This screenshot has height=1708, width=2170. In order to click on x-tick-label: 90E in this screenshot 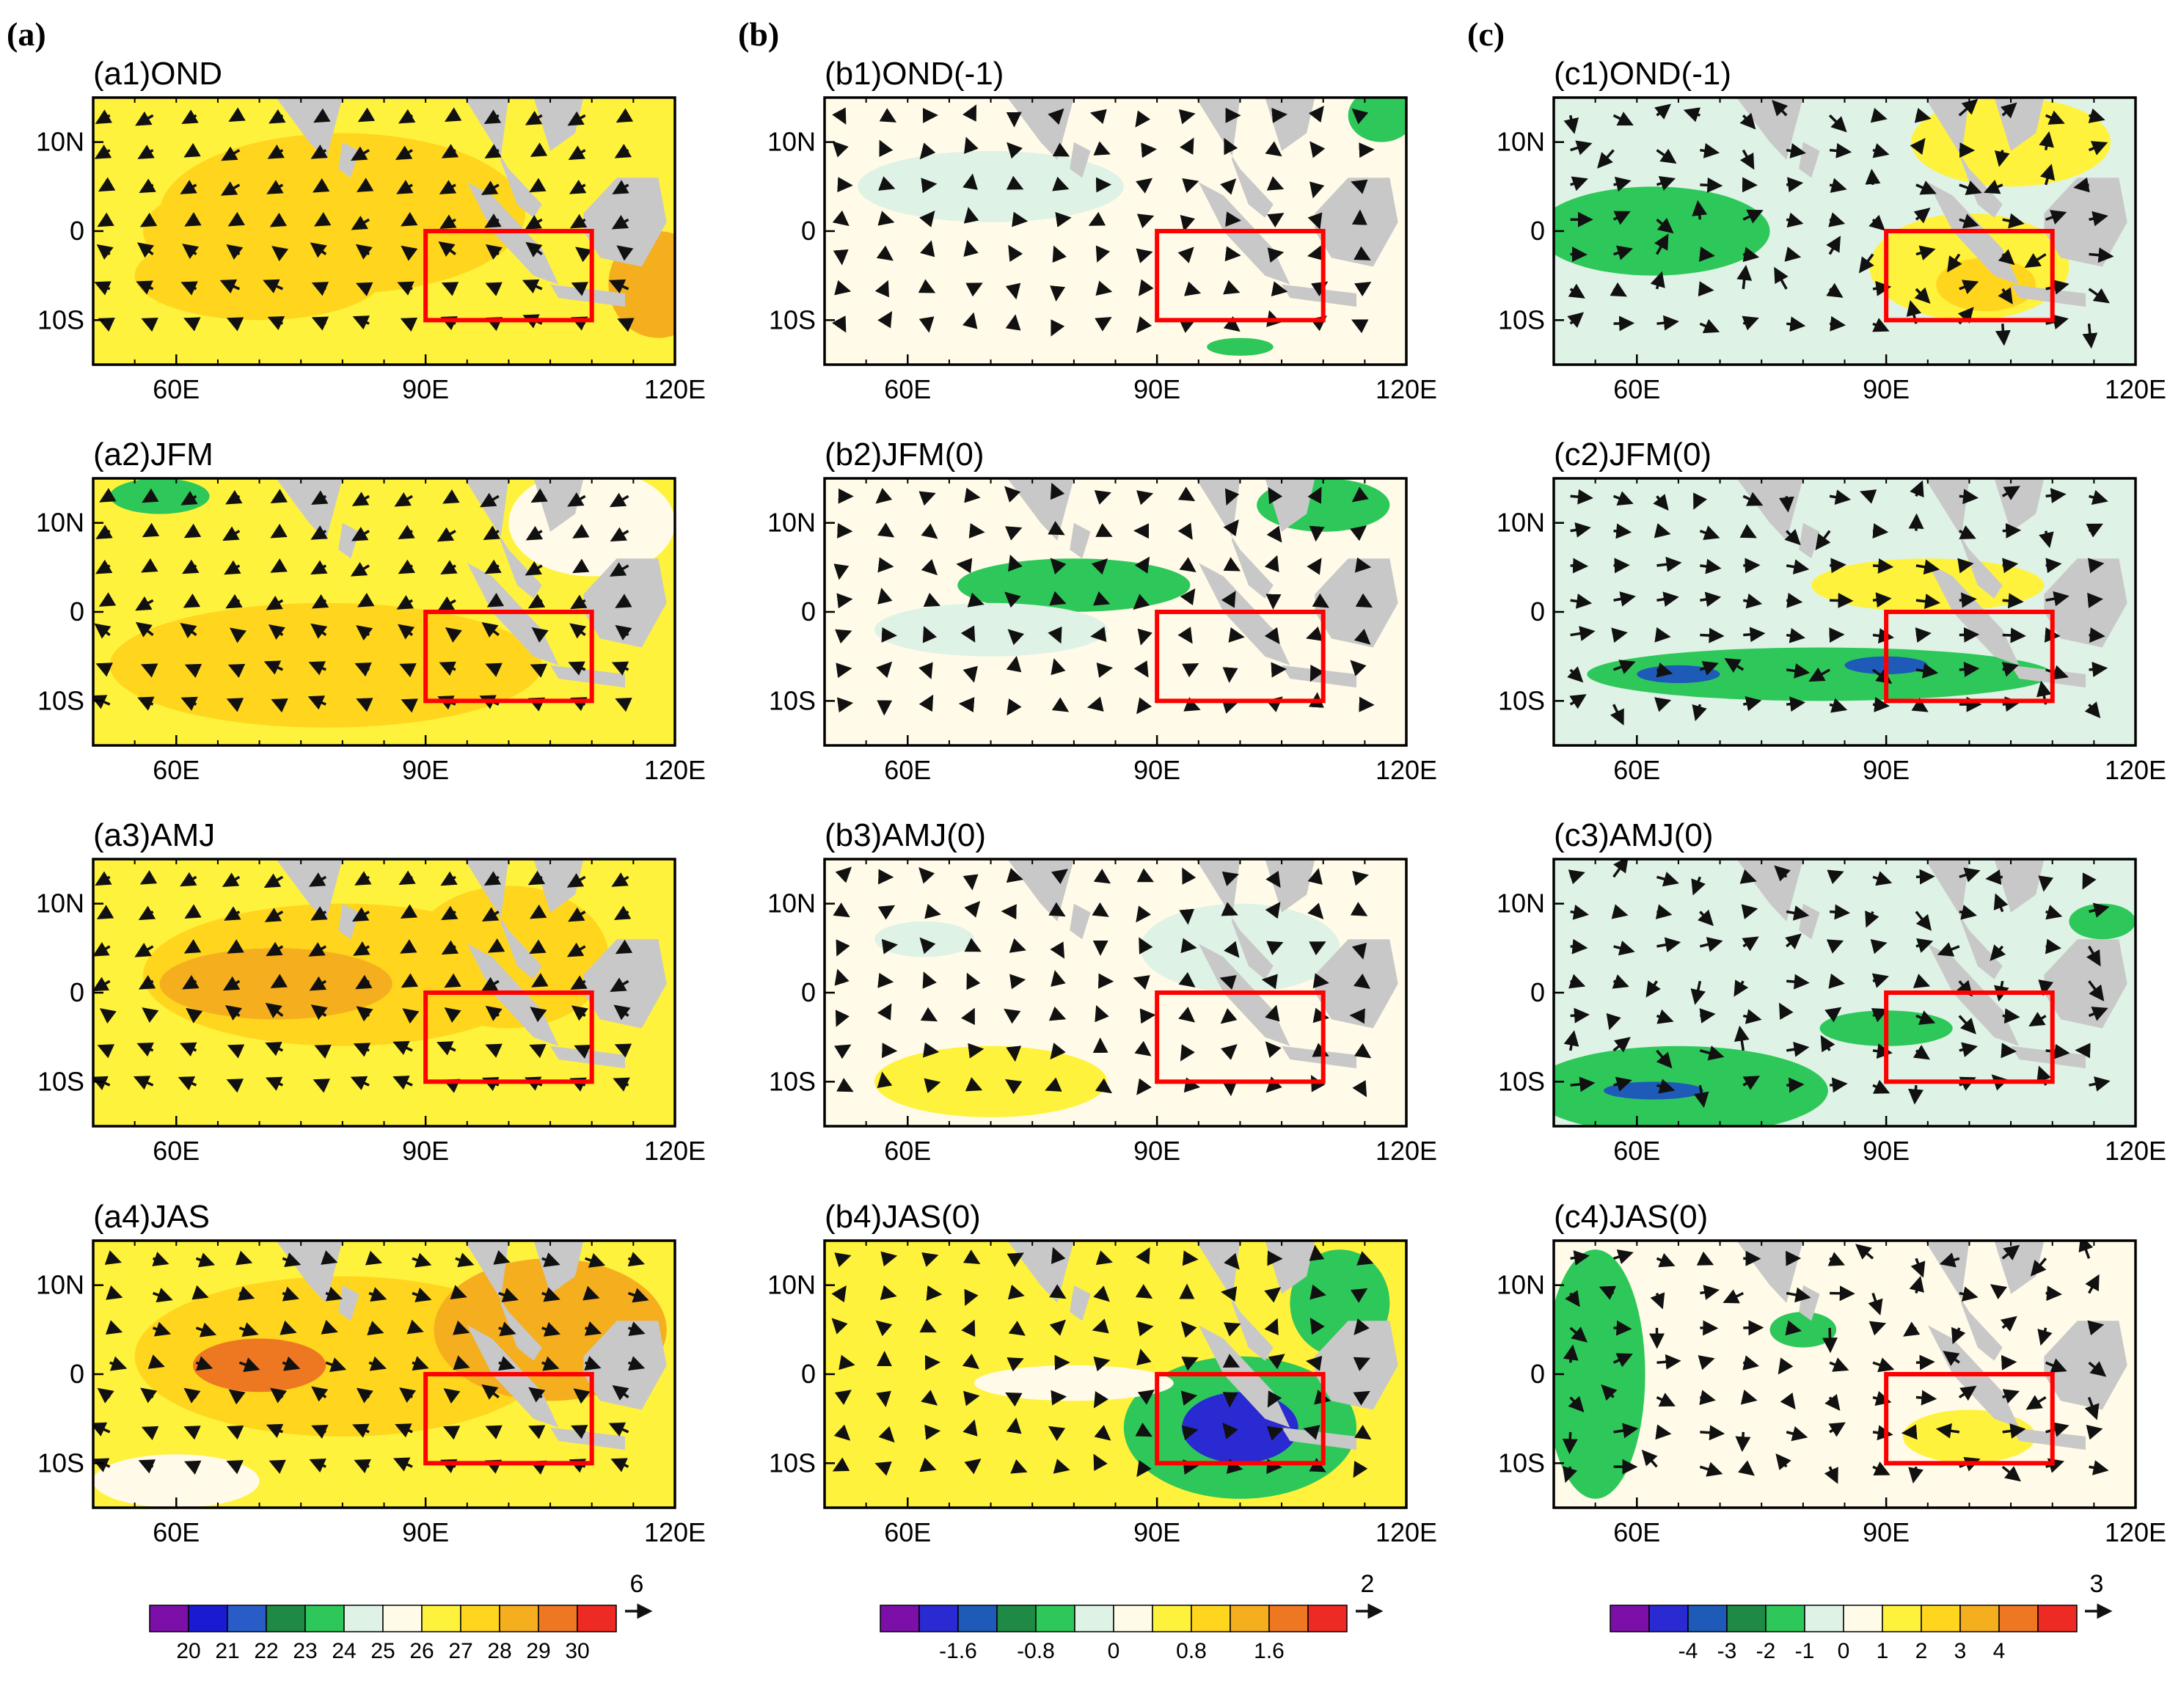, I will do `click(1886, 770)`.